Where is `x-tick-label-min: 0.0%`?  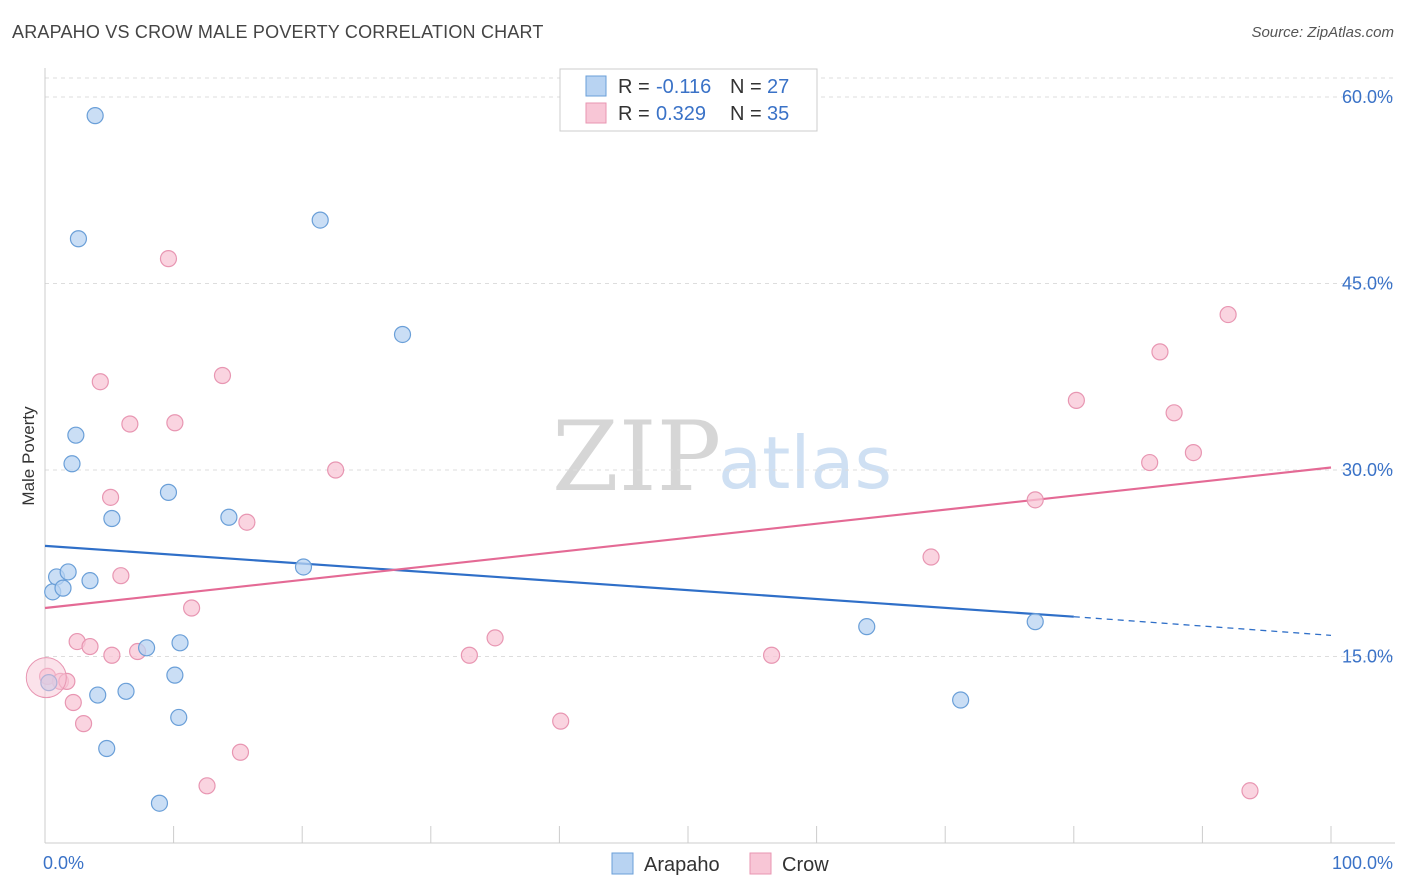 x-tick-label-min: 0.0% is located at coordinates (63, 863).